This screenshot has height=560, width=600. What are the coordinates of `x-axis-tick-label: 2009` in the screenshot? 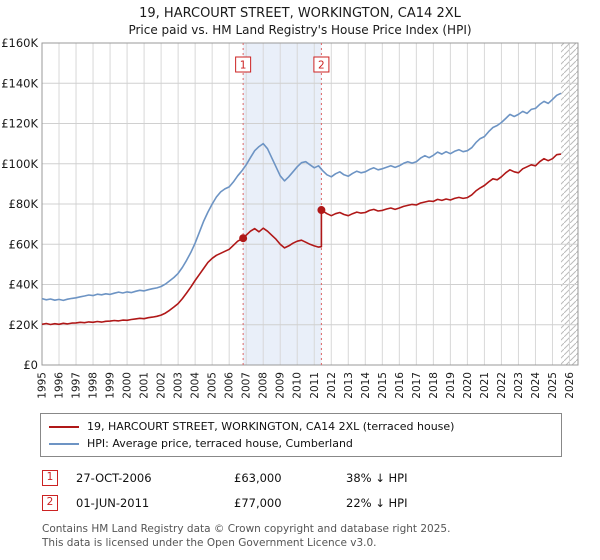 It's located at (281, 385).